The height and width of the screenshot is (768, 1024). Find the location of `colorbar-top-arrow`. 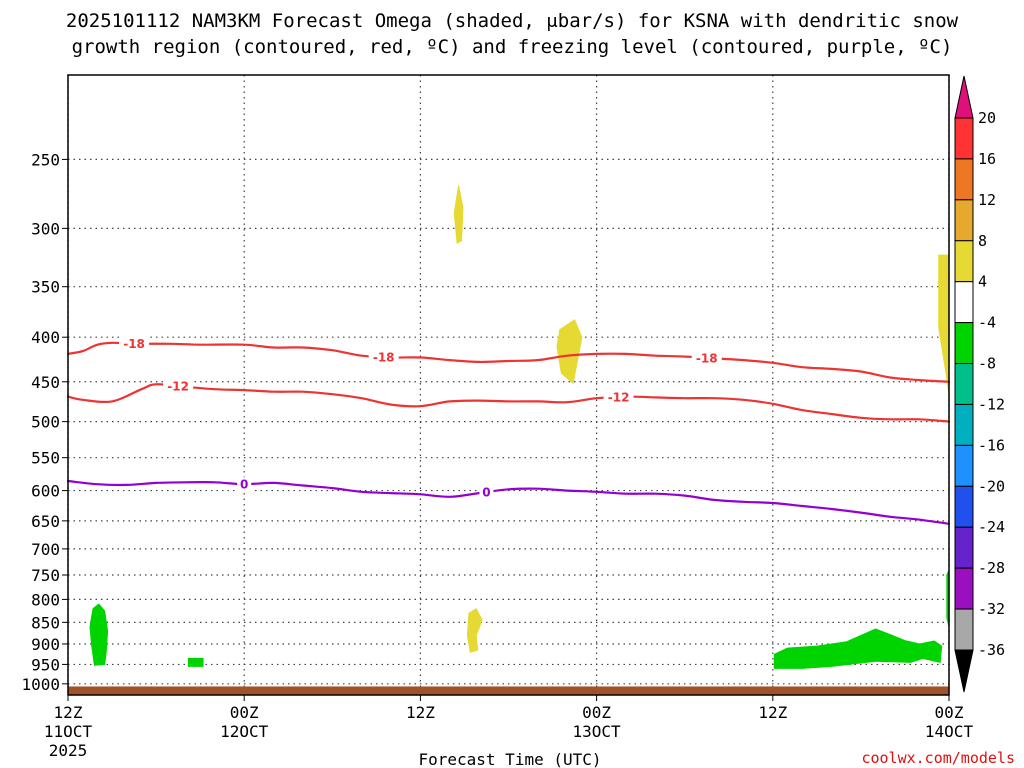

colorbar-top-arrow is located at coordinates (964, 97).